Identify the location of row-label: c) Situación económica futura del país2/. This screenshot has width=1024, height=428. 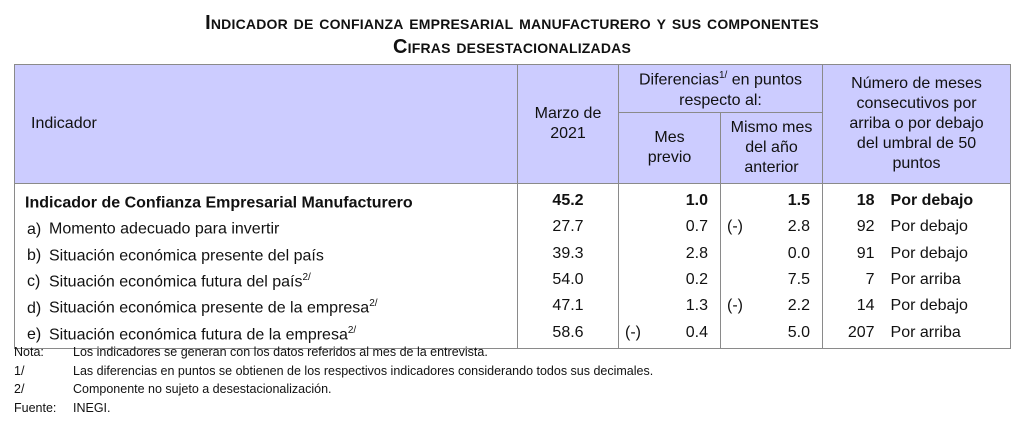
(266, 280).